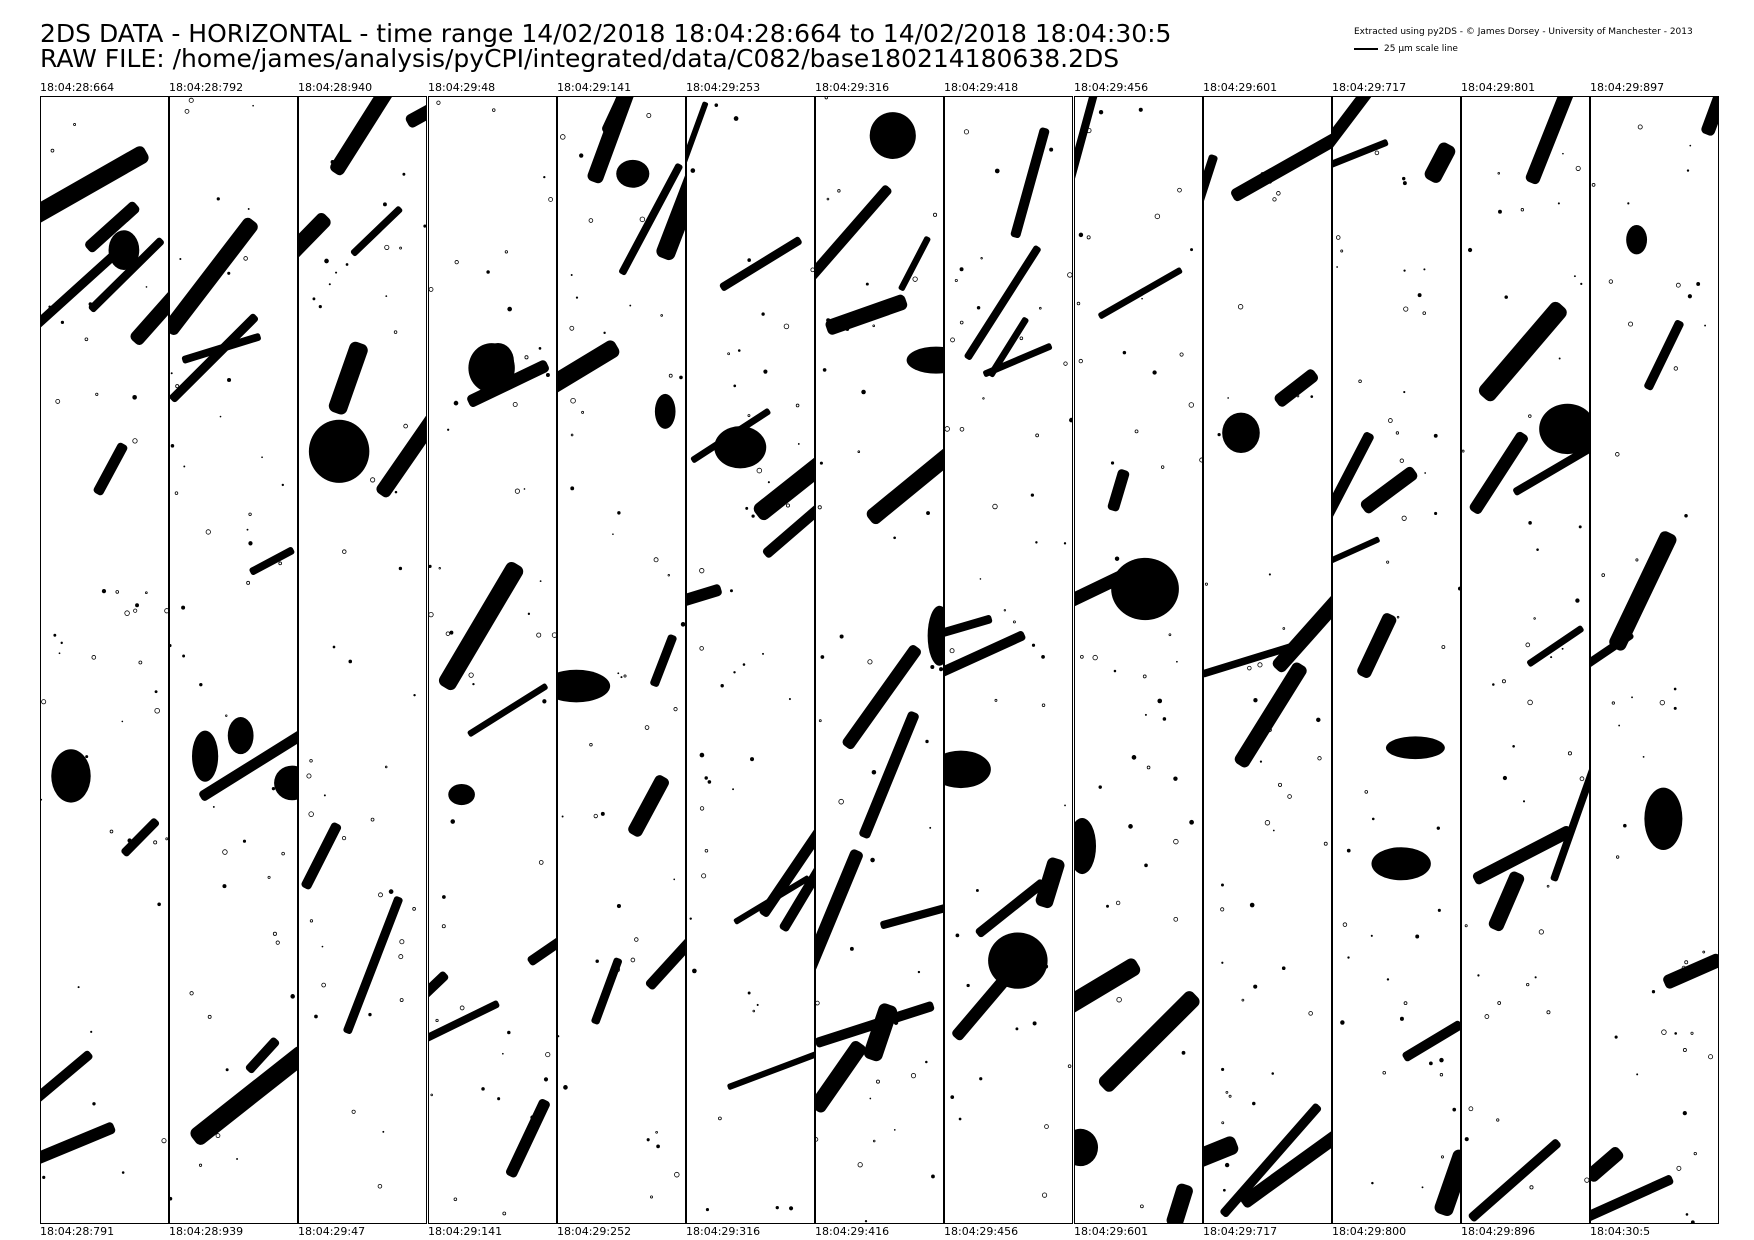 This screenshot has width=1754, height=1240. What do you see at coordinates (750, 660) in the screenshot?
I see `image-strip` at bounding box center [750, 660].